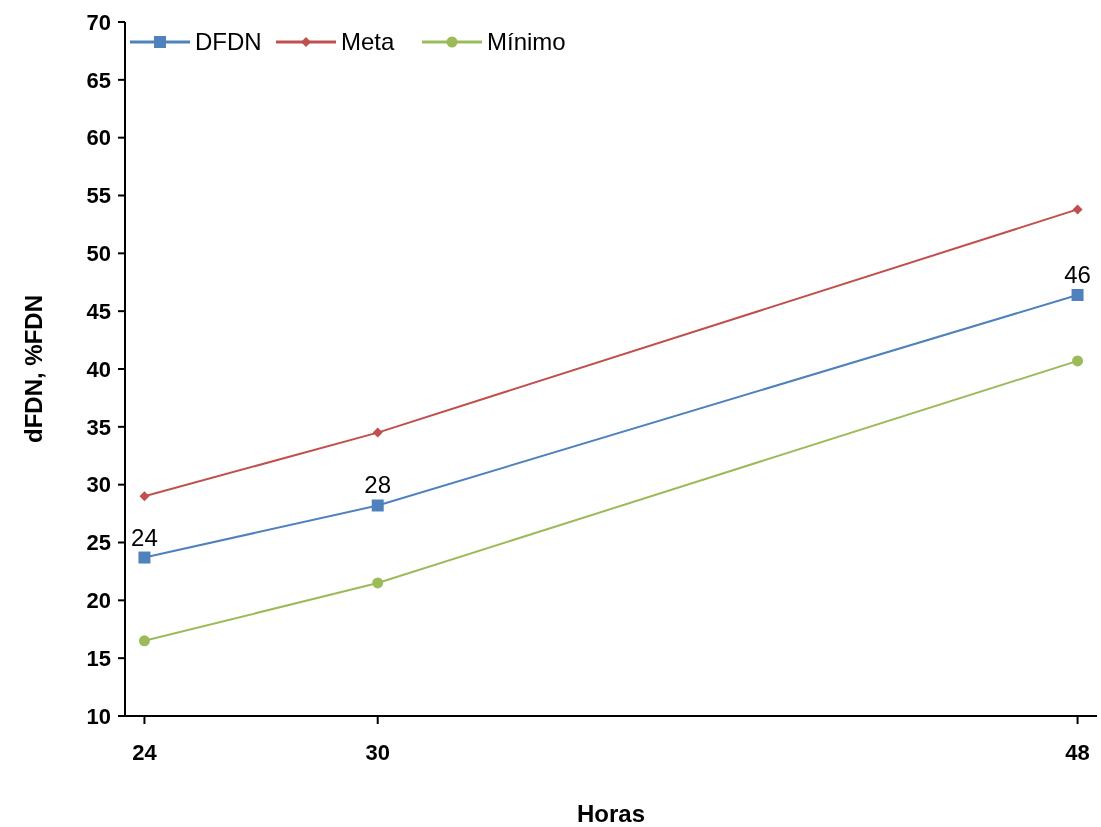  What do you see at coordinates (228, 42) in the screenshot?
I see `legend-label: DFDN` at bounding box center [228, 42].